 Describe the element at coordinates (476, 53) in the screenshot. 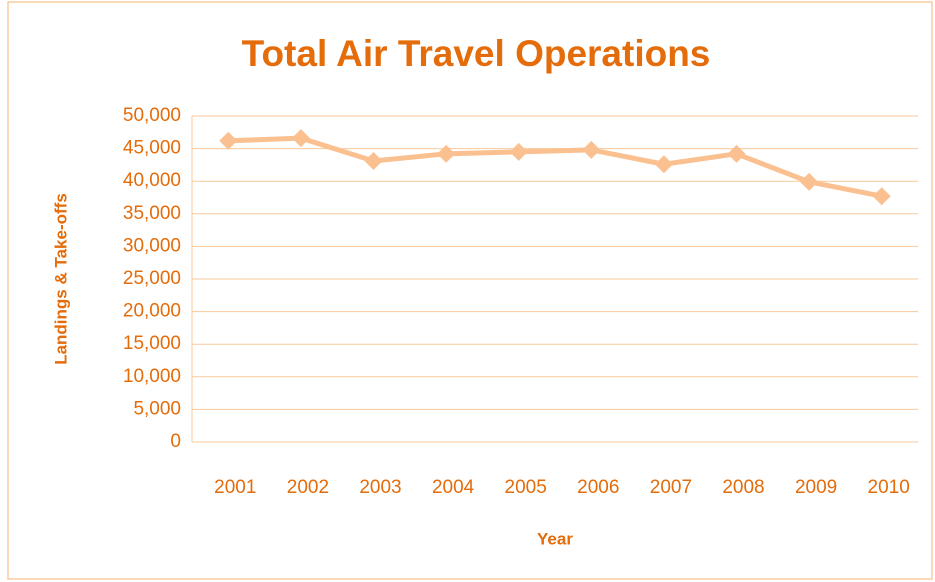

I see `chart-title: Total Air Travel Operations` at that location.